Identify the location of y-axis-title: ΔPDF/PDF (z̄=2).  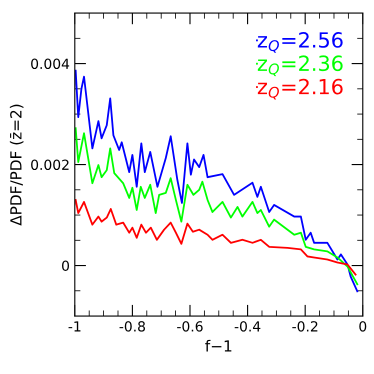
(17, 165).